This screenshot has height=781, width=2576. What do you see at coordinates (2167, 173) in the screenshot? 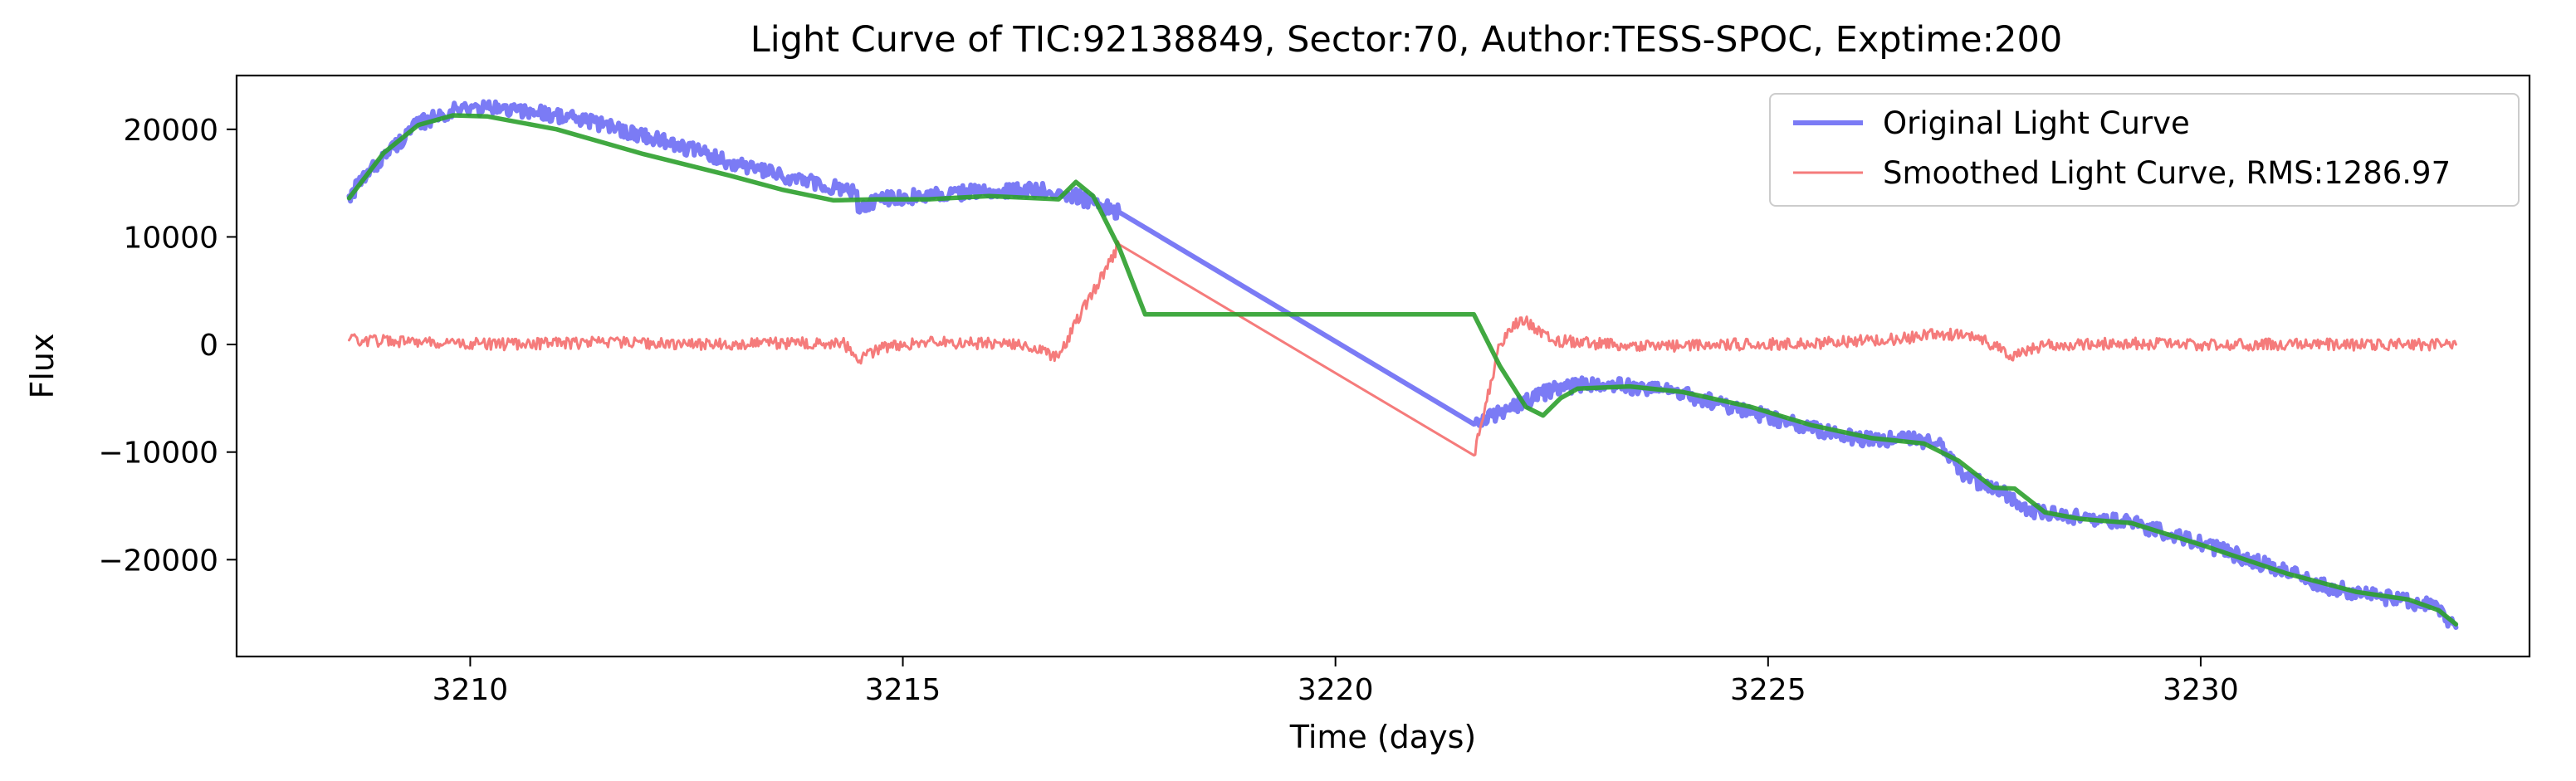
I see `legend-label-smoothed: Smoothed Light Curve, RMS:1286.97` at bounding box center [2167, 173].